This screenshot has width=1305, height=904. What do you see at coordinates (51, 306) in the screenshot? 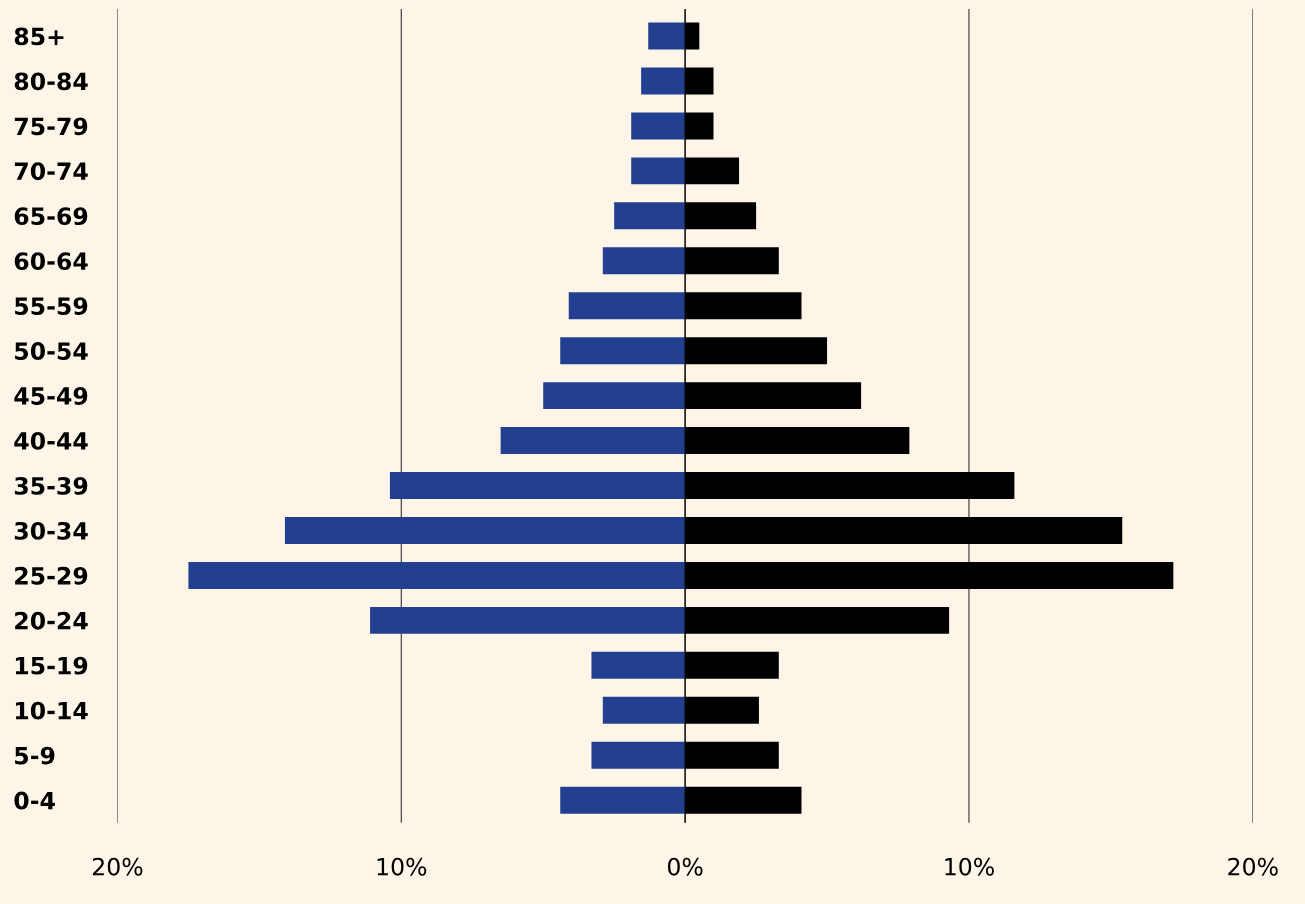
I see `y-tick-label: 55-59` at bounding box center [51, 306].